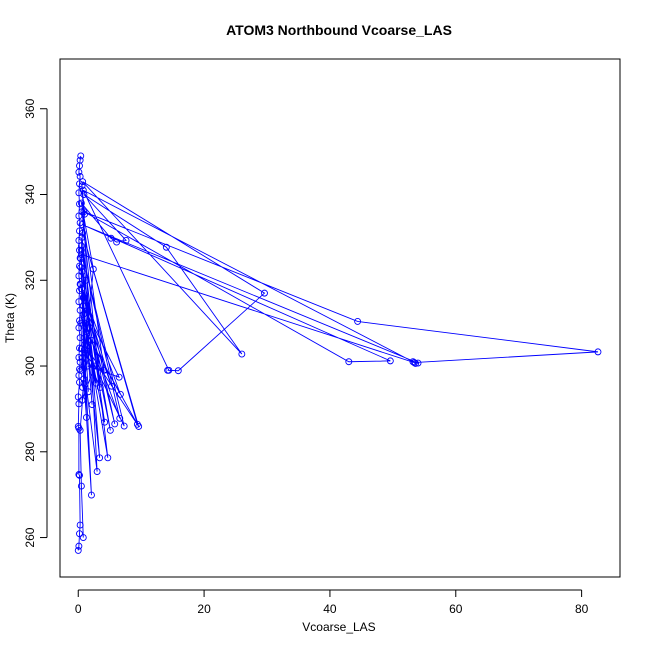  Describe the element at coordinates (30, 108) in the screenshot. I see `y-tick-label: 360` at that location.